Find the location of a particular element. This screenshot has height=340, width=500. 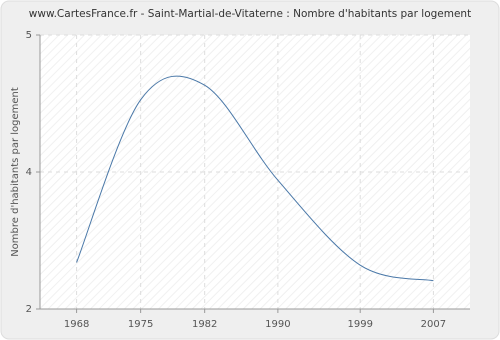

x-tick-label: 1968 is located at coordinates (76, 324).